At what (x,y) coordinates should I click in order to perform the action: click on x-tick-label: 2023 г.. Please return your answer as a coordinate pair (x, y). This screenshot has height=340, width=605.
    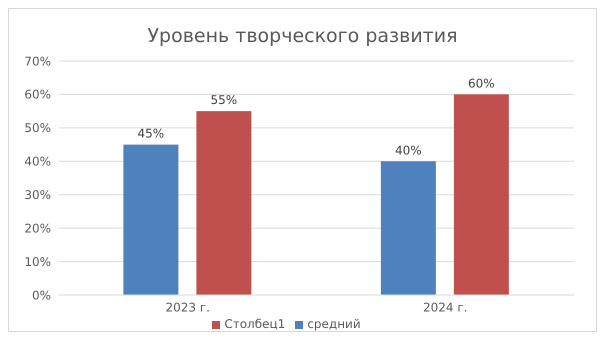
    Looking at the image, I should click on (188, 307).